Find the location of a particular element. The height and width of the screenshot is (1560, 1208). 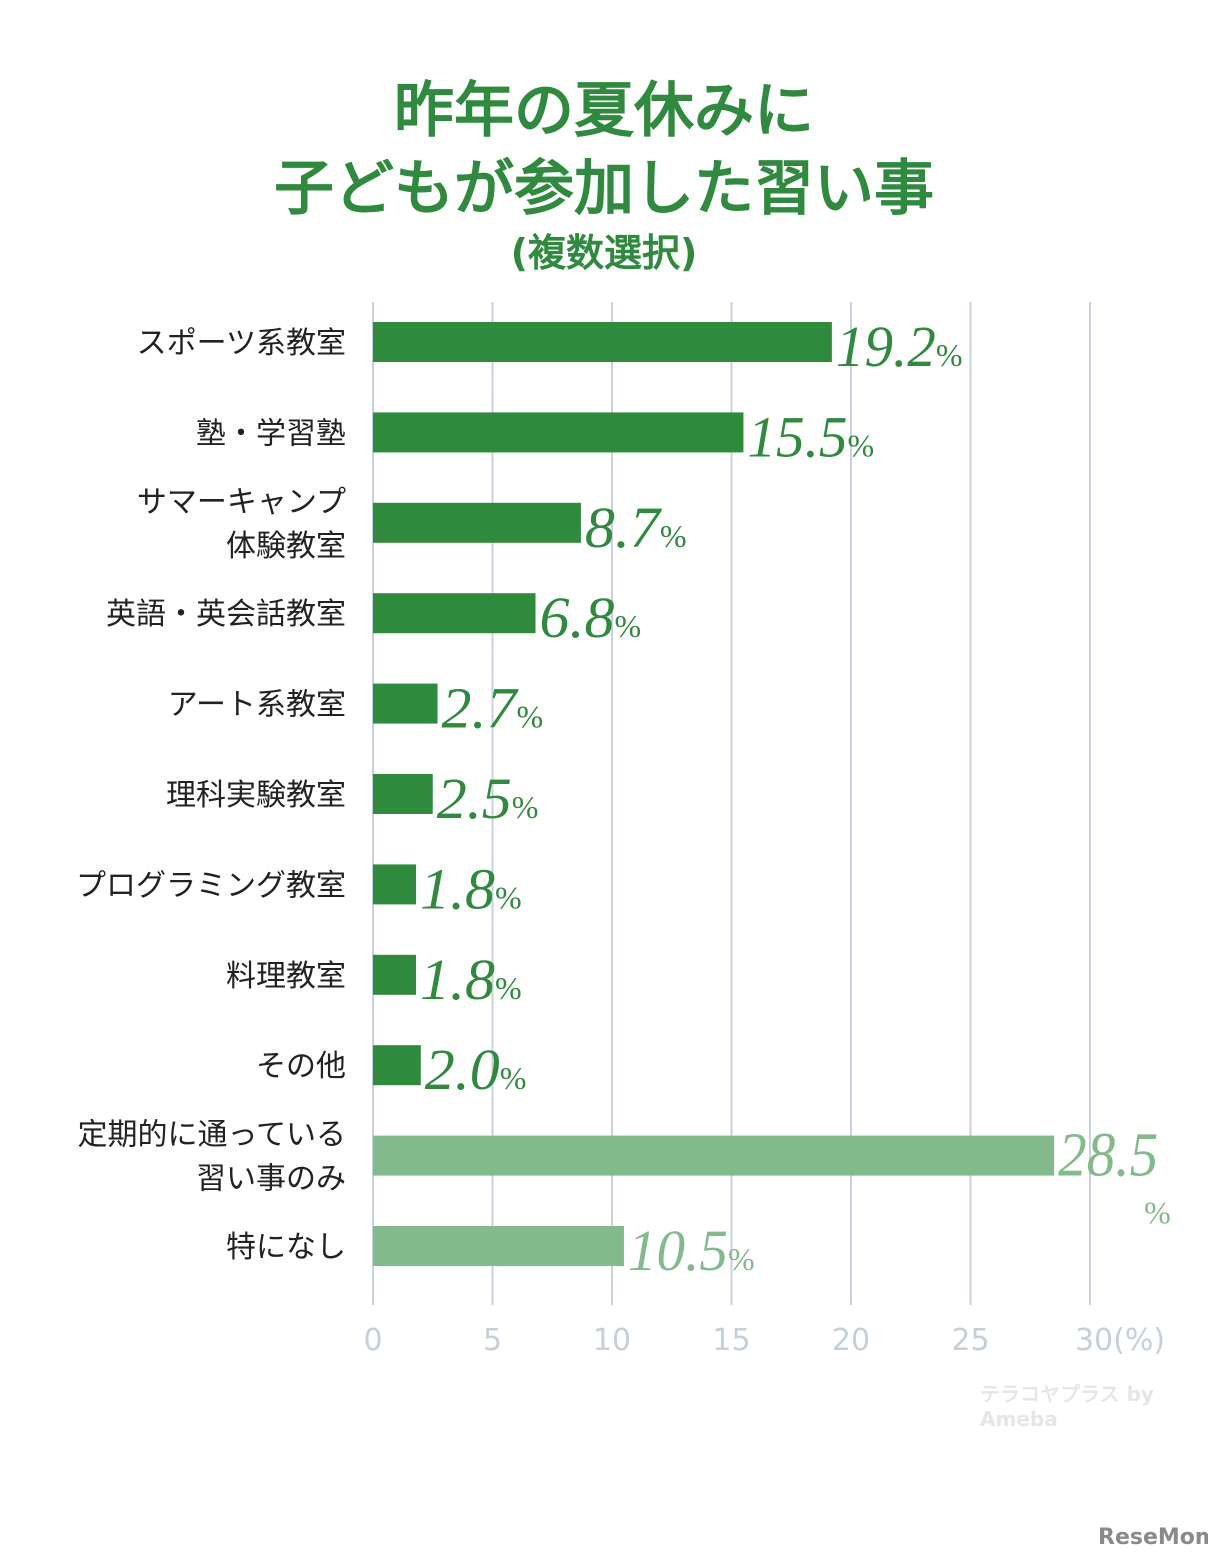

data-label-value: 2.7 is located at coordinates (480, 708).